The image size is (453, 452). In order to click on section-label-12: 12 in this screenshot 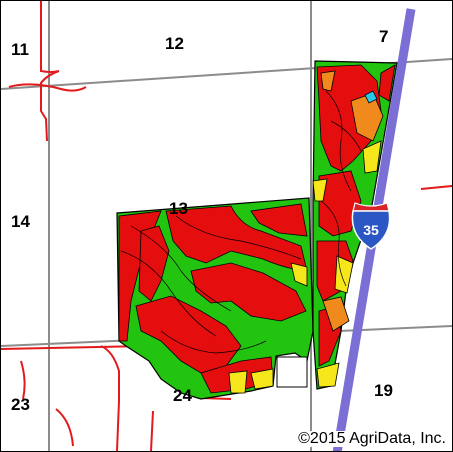, I will do `click(174, 43)`.